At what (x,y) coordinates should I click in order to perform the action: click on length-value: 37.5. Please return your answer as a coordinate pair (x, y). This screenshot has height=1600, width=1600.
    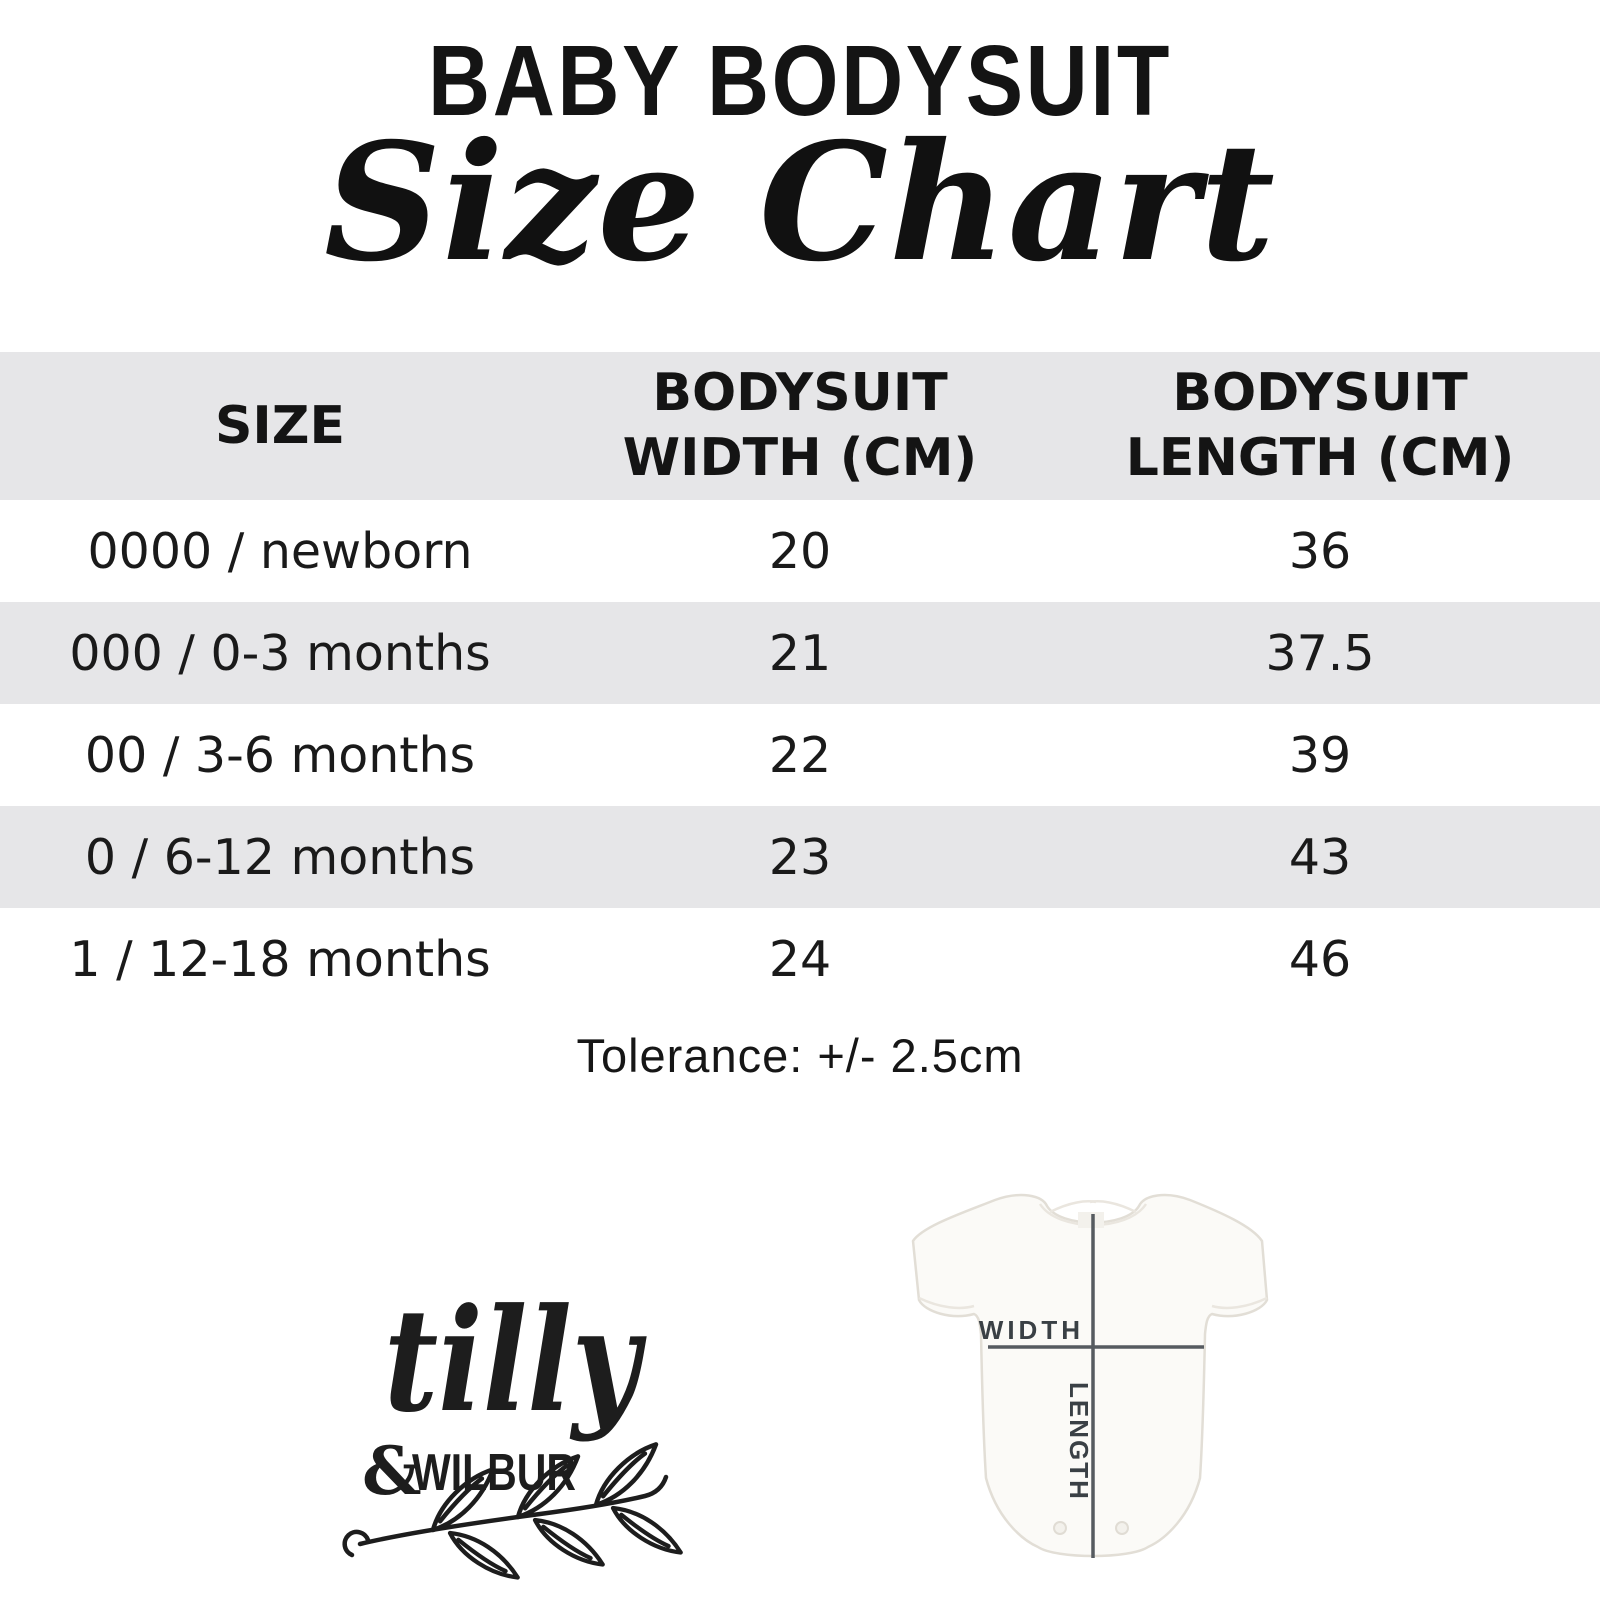
    Looking at the image, I should click on (1320, 653).